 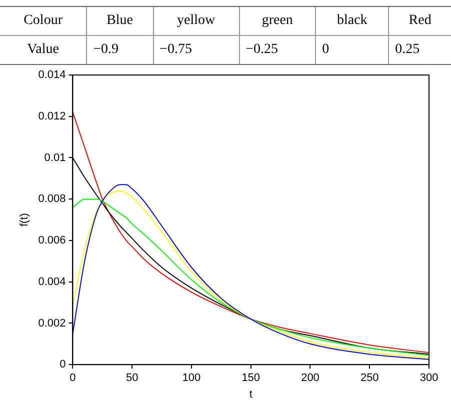 What do you see at coordinates (250, 394) in the screenshot?
I see `x-axis-title: t` at bounding box center [250, 394].